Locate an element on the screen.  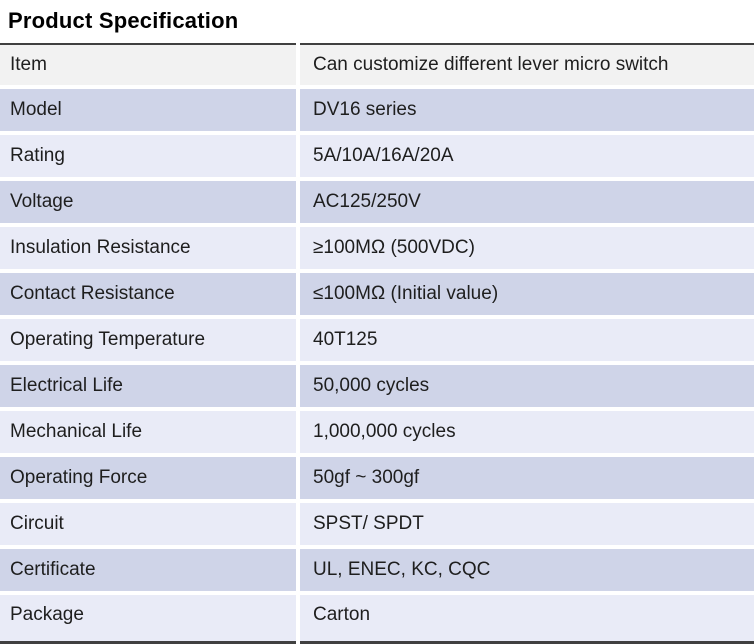
spec-value-cell: Carton is located at coordinates (527, 619).